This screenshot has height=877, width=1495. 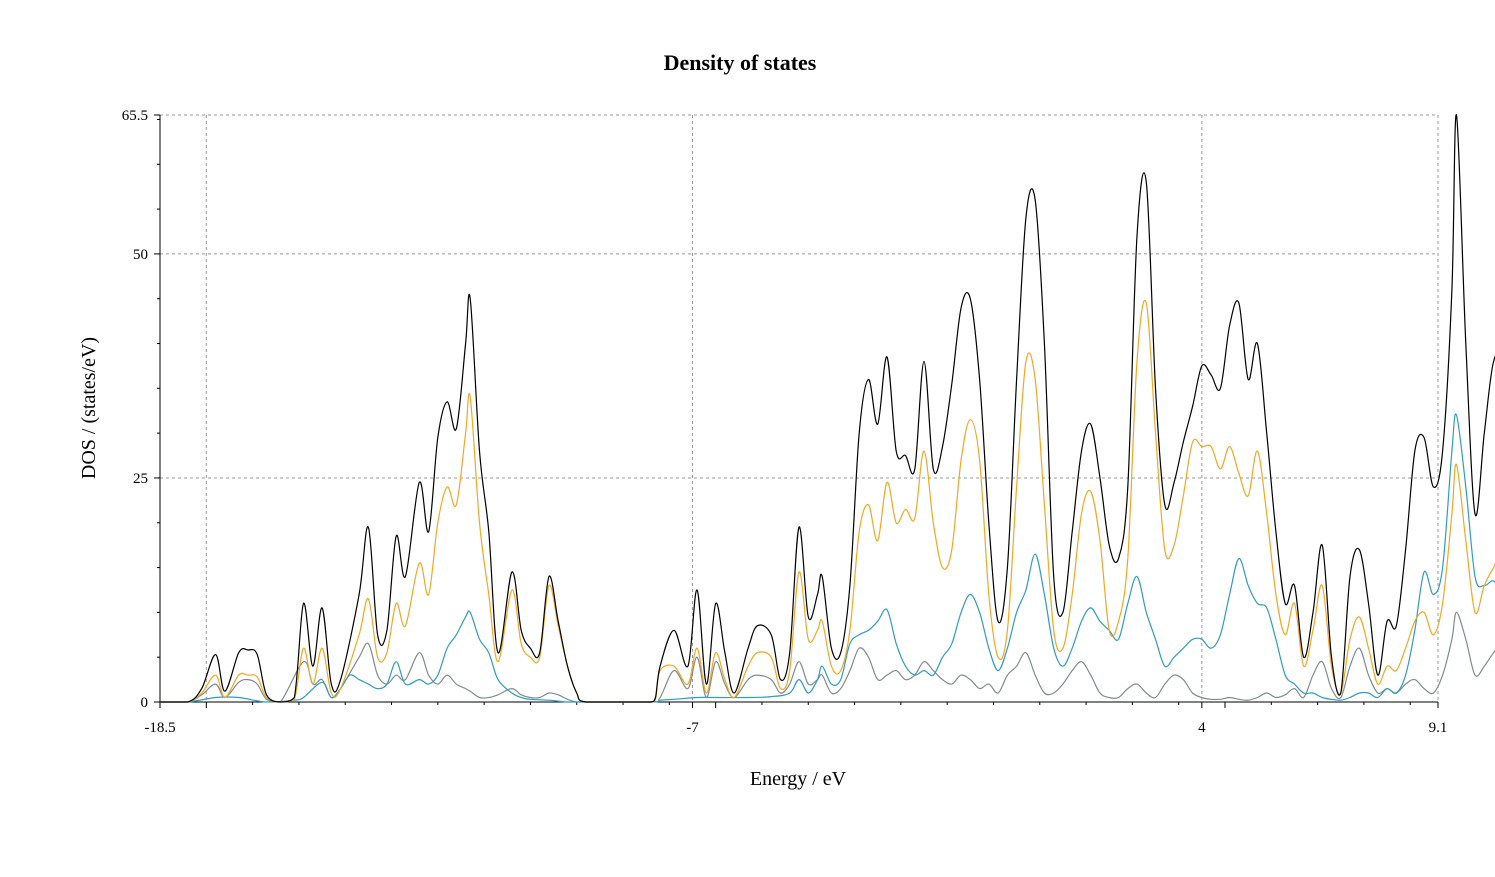 I want to click on y-tick-label: 0, so click(x=145, y=703).